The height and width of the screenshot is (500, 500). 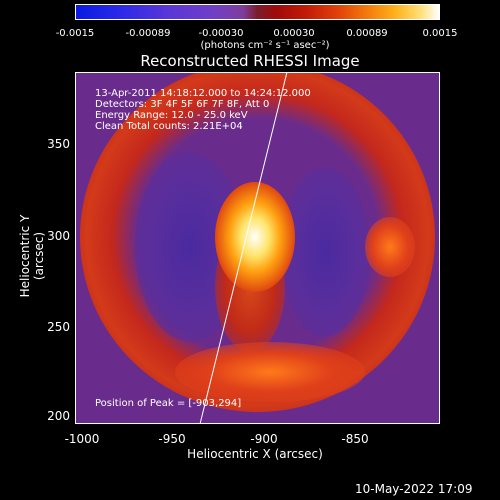 I want to click on right-lobe, so click(x=325, y=252).